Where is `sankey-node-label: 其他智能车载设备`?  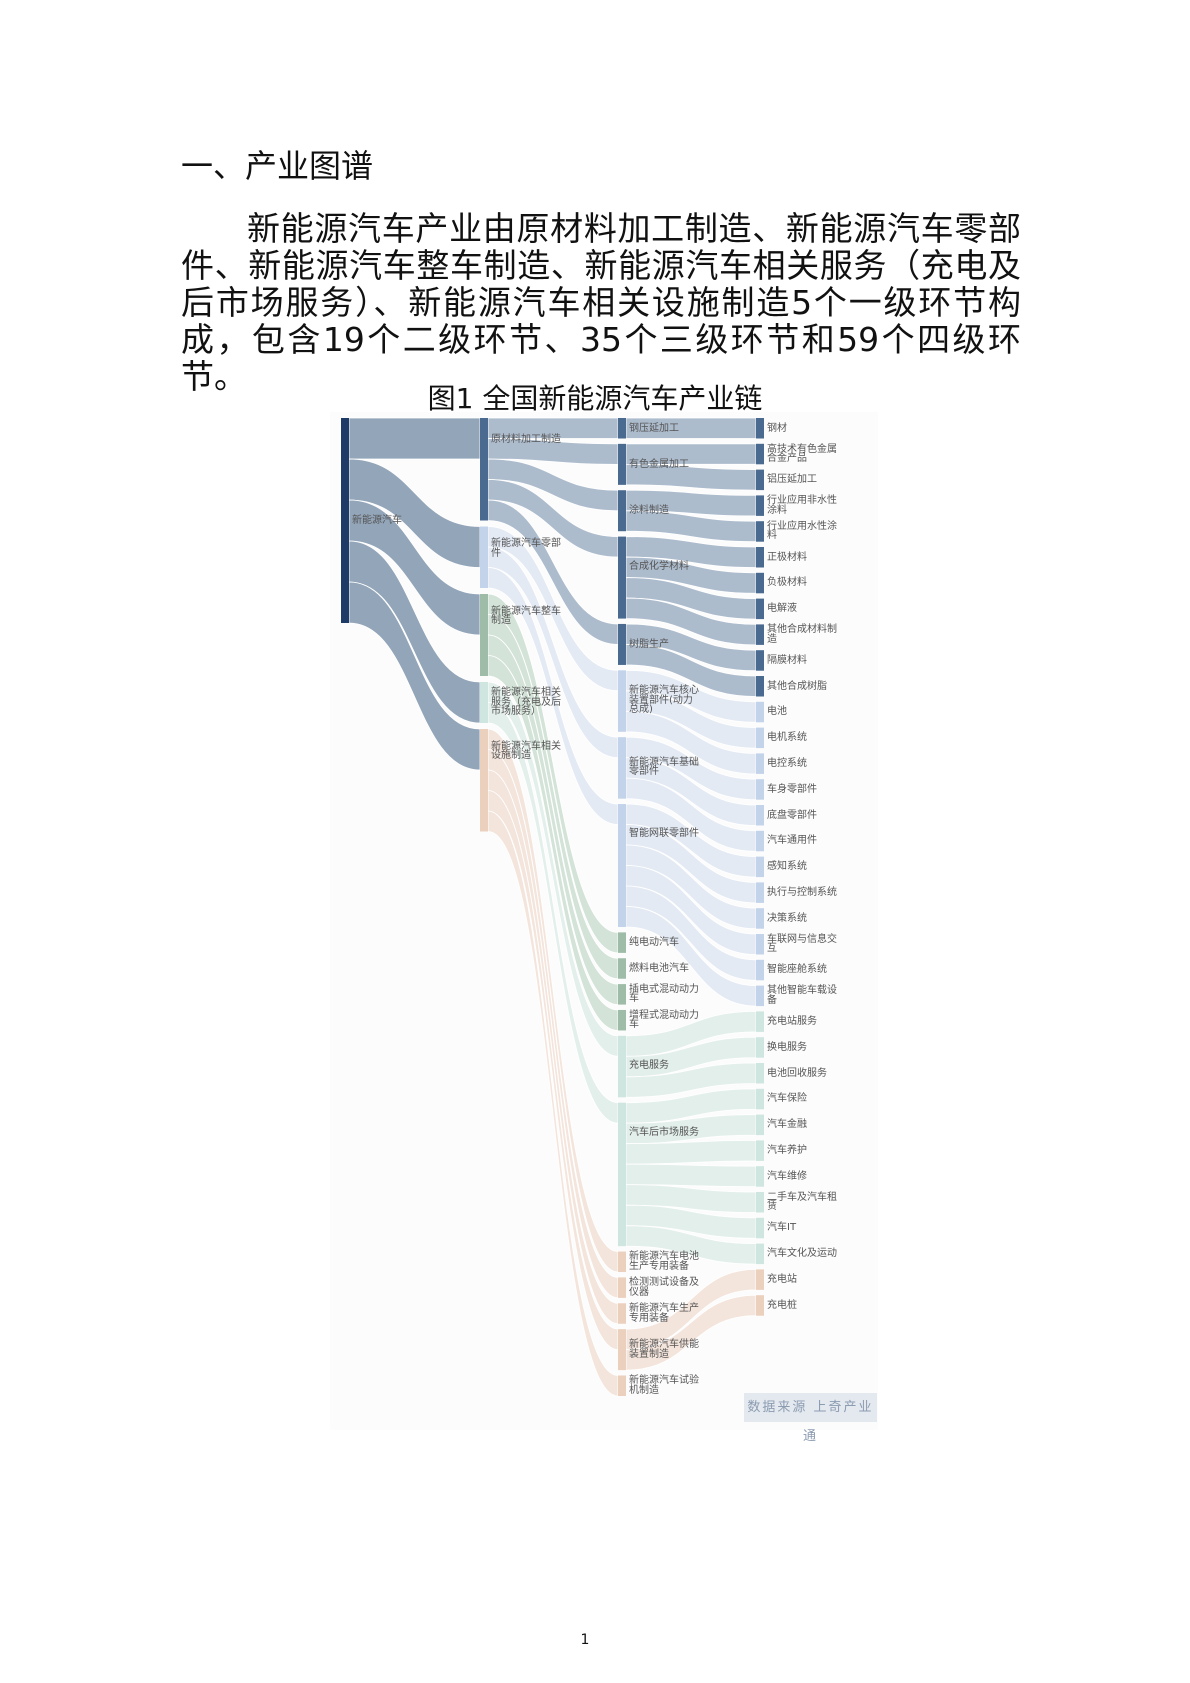 sankey-node-label: 其他智能车载设备 is located at coordinates (802, 995).